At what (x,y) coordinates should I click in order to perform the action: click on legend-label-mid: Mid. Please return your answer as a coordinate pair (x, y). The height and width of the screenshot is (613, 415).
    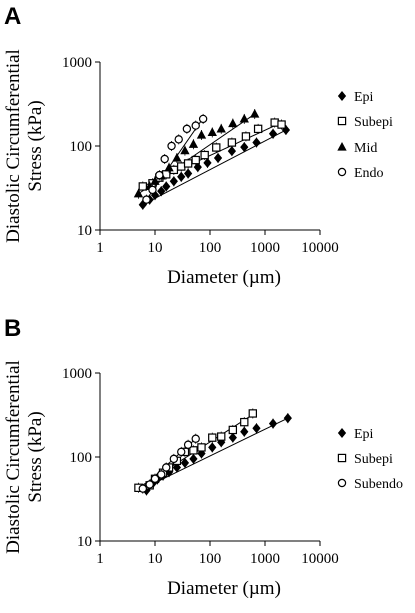
    Looking at the image, I should click on (365, 148).